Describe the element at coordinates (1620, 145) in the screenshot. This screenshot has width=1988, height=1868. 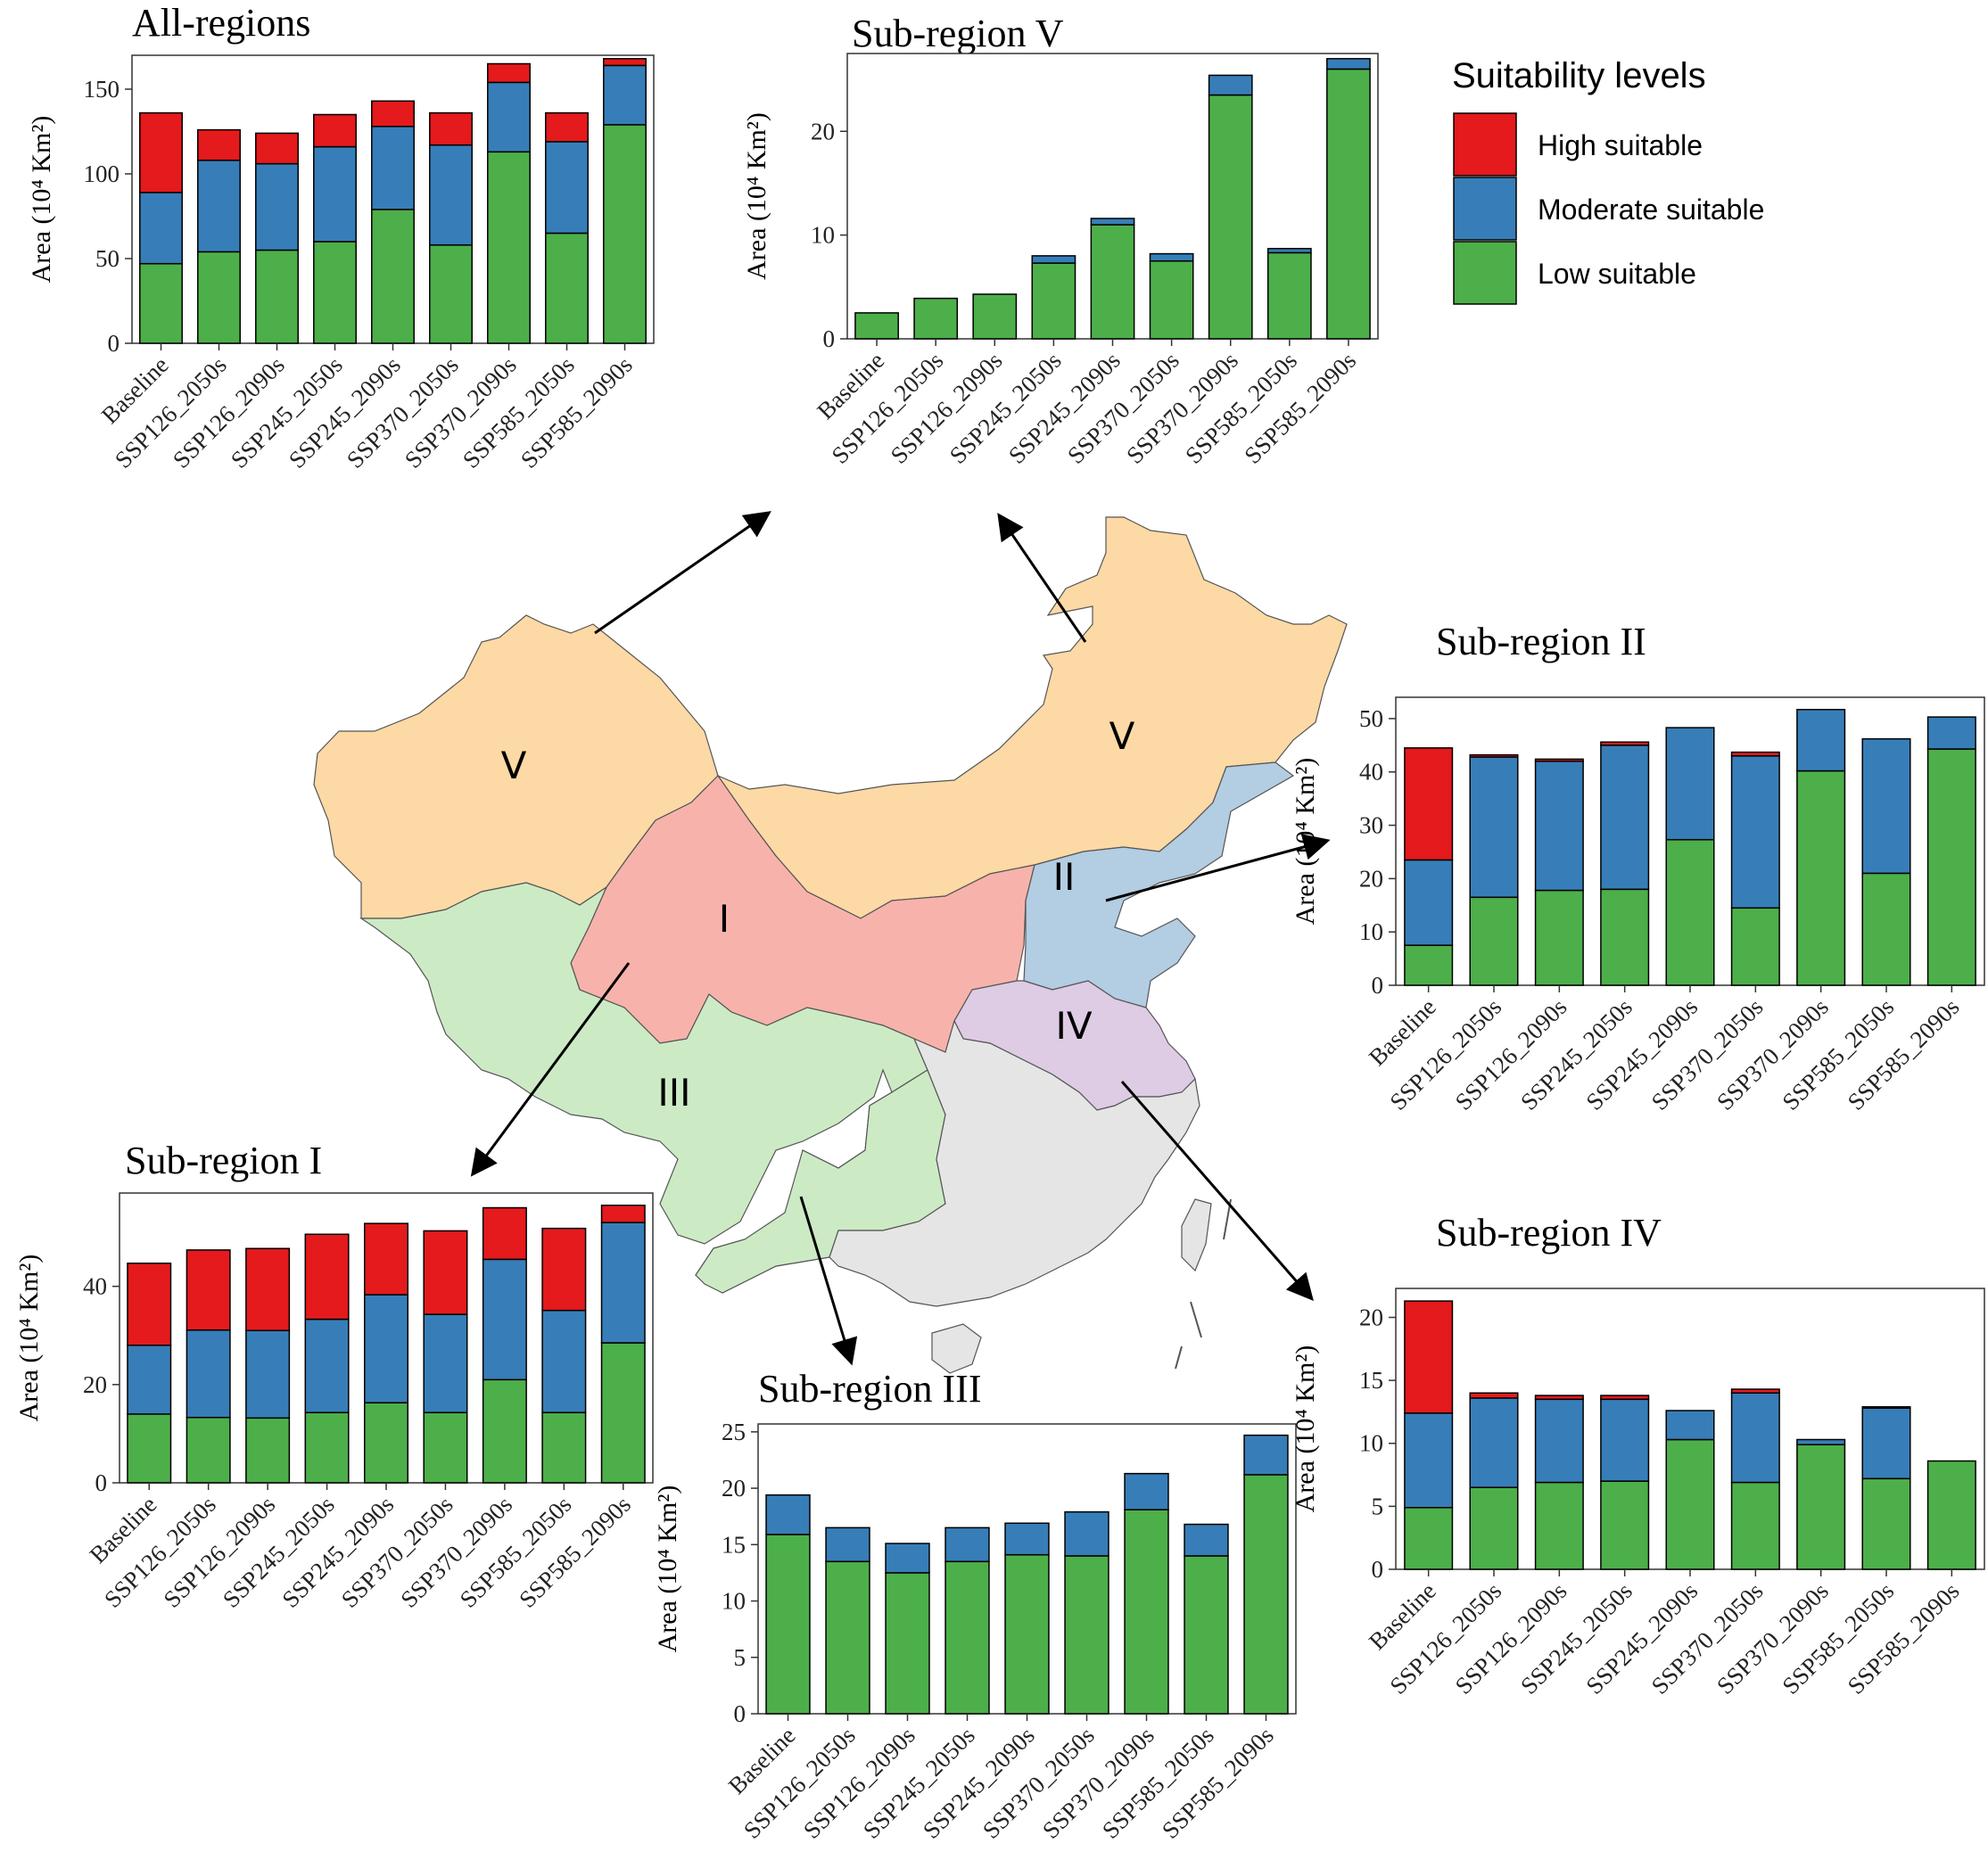
I see `legend-item-label: High suitable` at that location.